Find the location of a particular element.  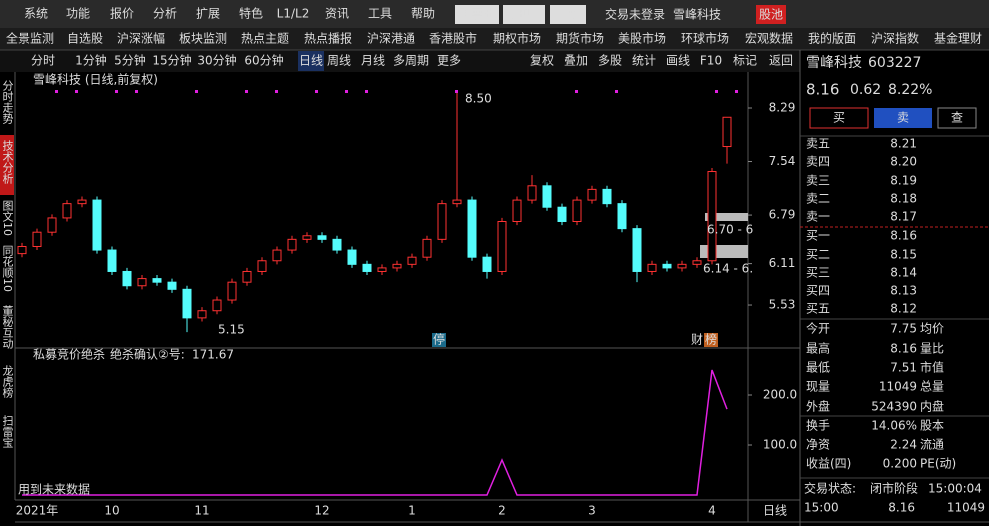

buy-button-box is located at coordinates (839, 118).